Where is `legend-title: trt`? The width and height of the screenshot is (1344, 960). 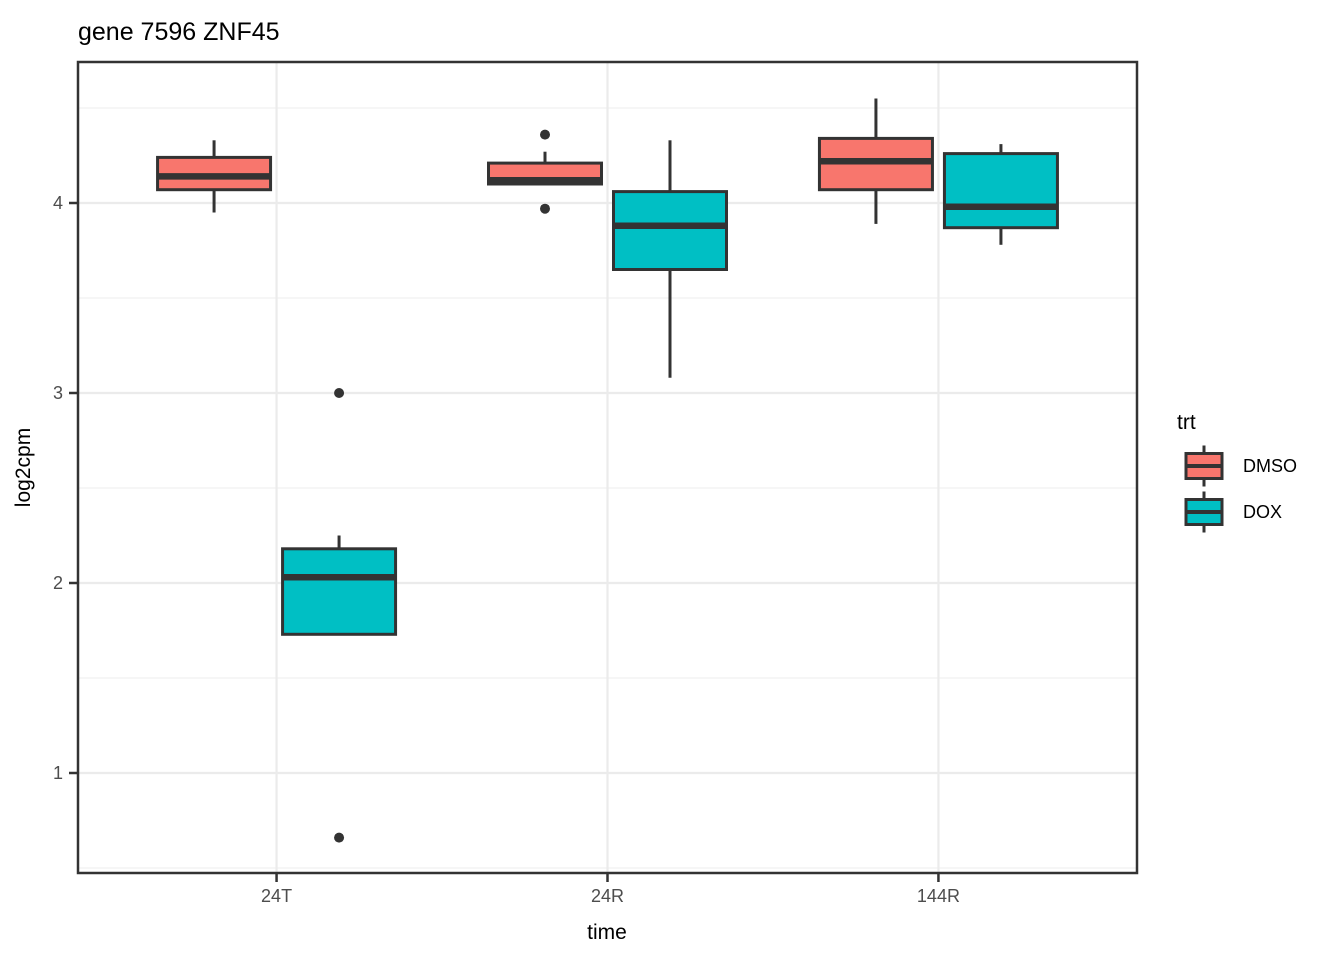
legend-title: trt is located at coordinates (1186, 422).